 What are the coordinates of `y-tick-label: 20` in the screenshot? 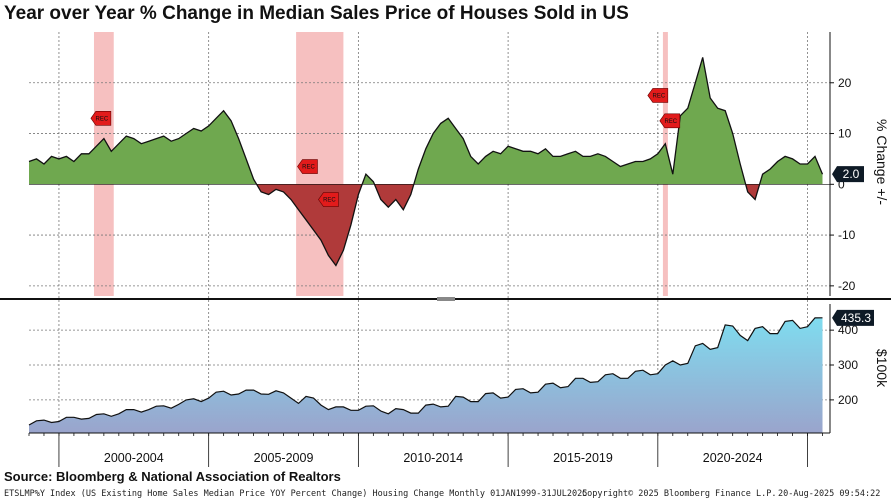 It's located at (845, 83).